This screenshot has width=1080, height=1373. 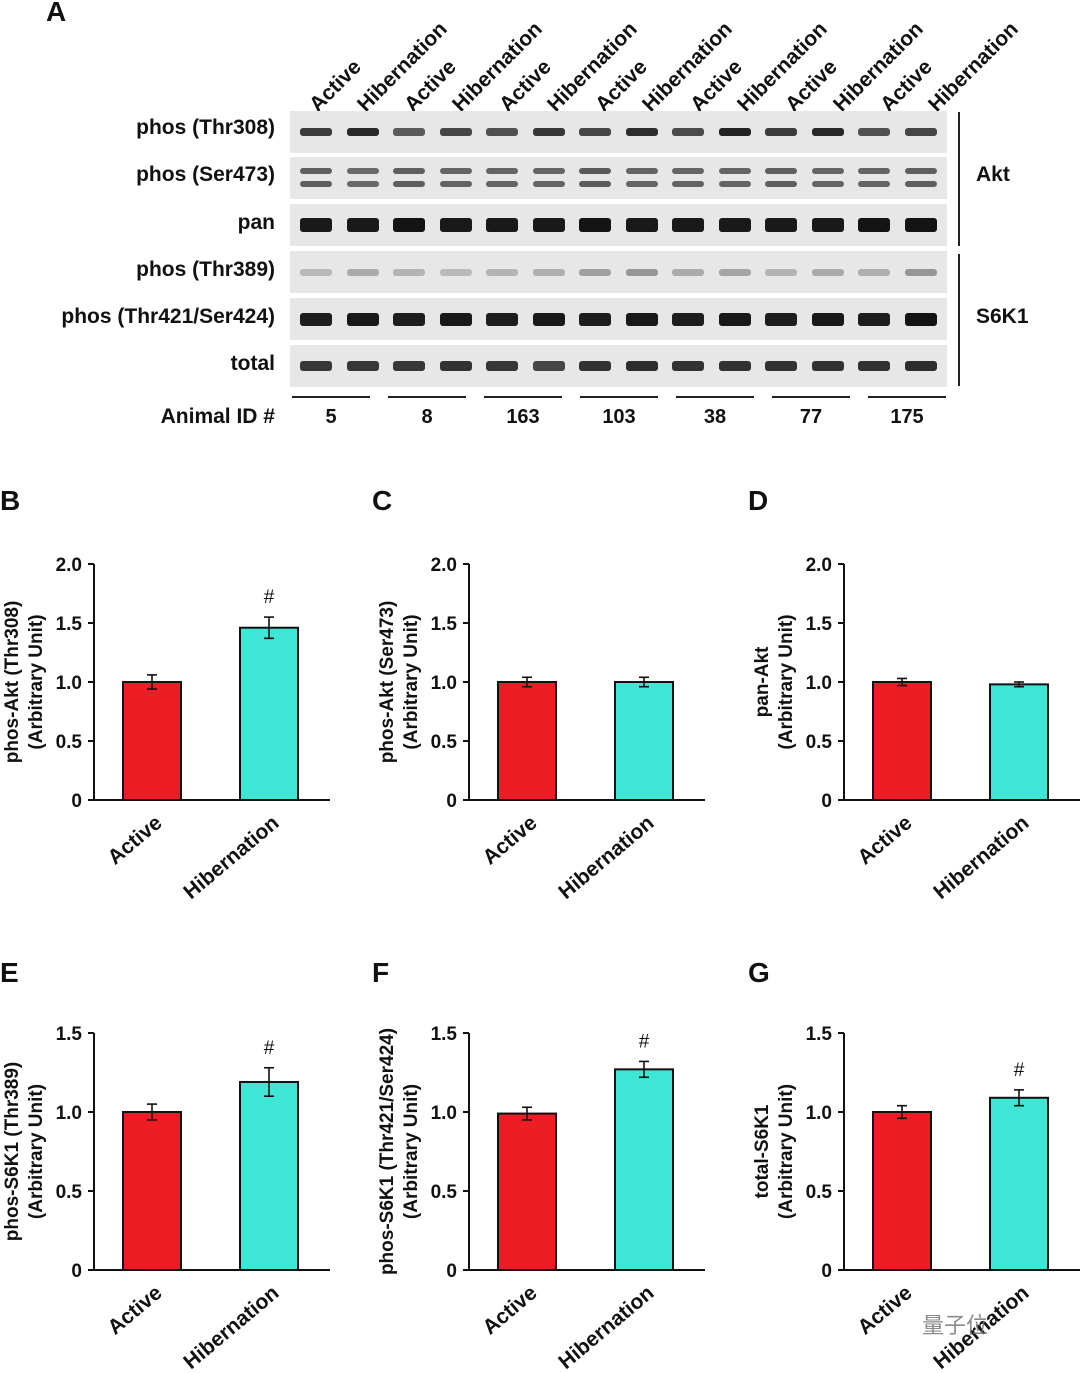 I want to click on y-axis-label: phos-S6K1 (Thr389) (Arbitrary Unit), so click(x=24, y=1151).